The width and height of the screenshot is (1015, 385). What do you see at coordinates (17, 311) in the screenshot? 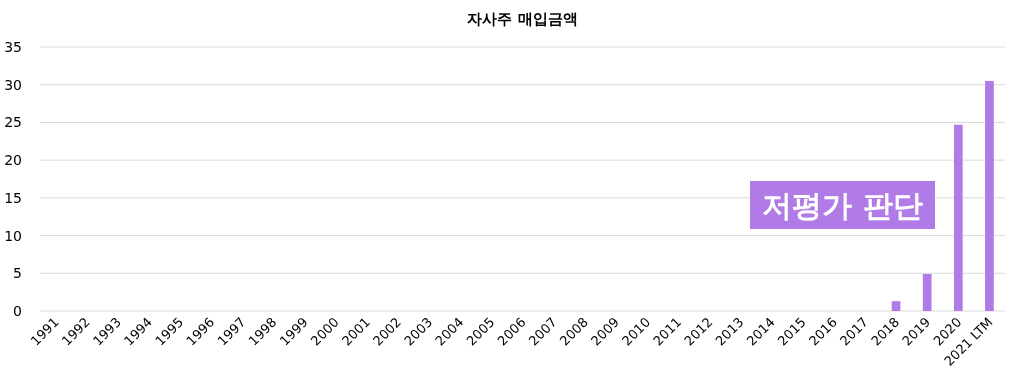
I see `y-tick-label: 0` at bounding box center [17, 311].